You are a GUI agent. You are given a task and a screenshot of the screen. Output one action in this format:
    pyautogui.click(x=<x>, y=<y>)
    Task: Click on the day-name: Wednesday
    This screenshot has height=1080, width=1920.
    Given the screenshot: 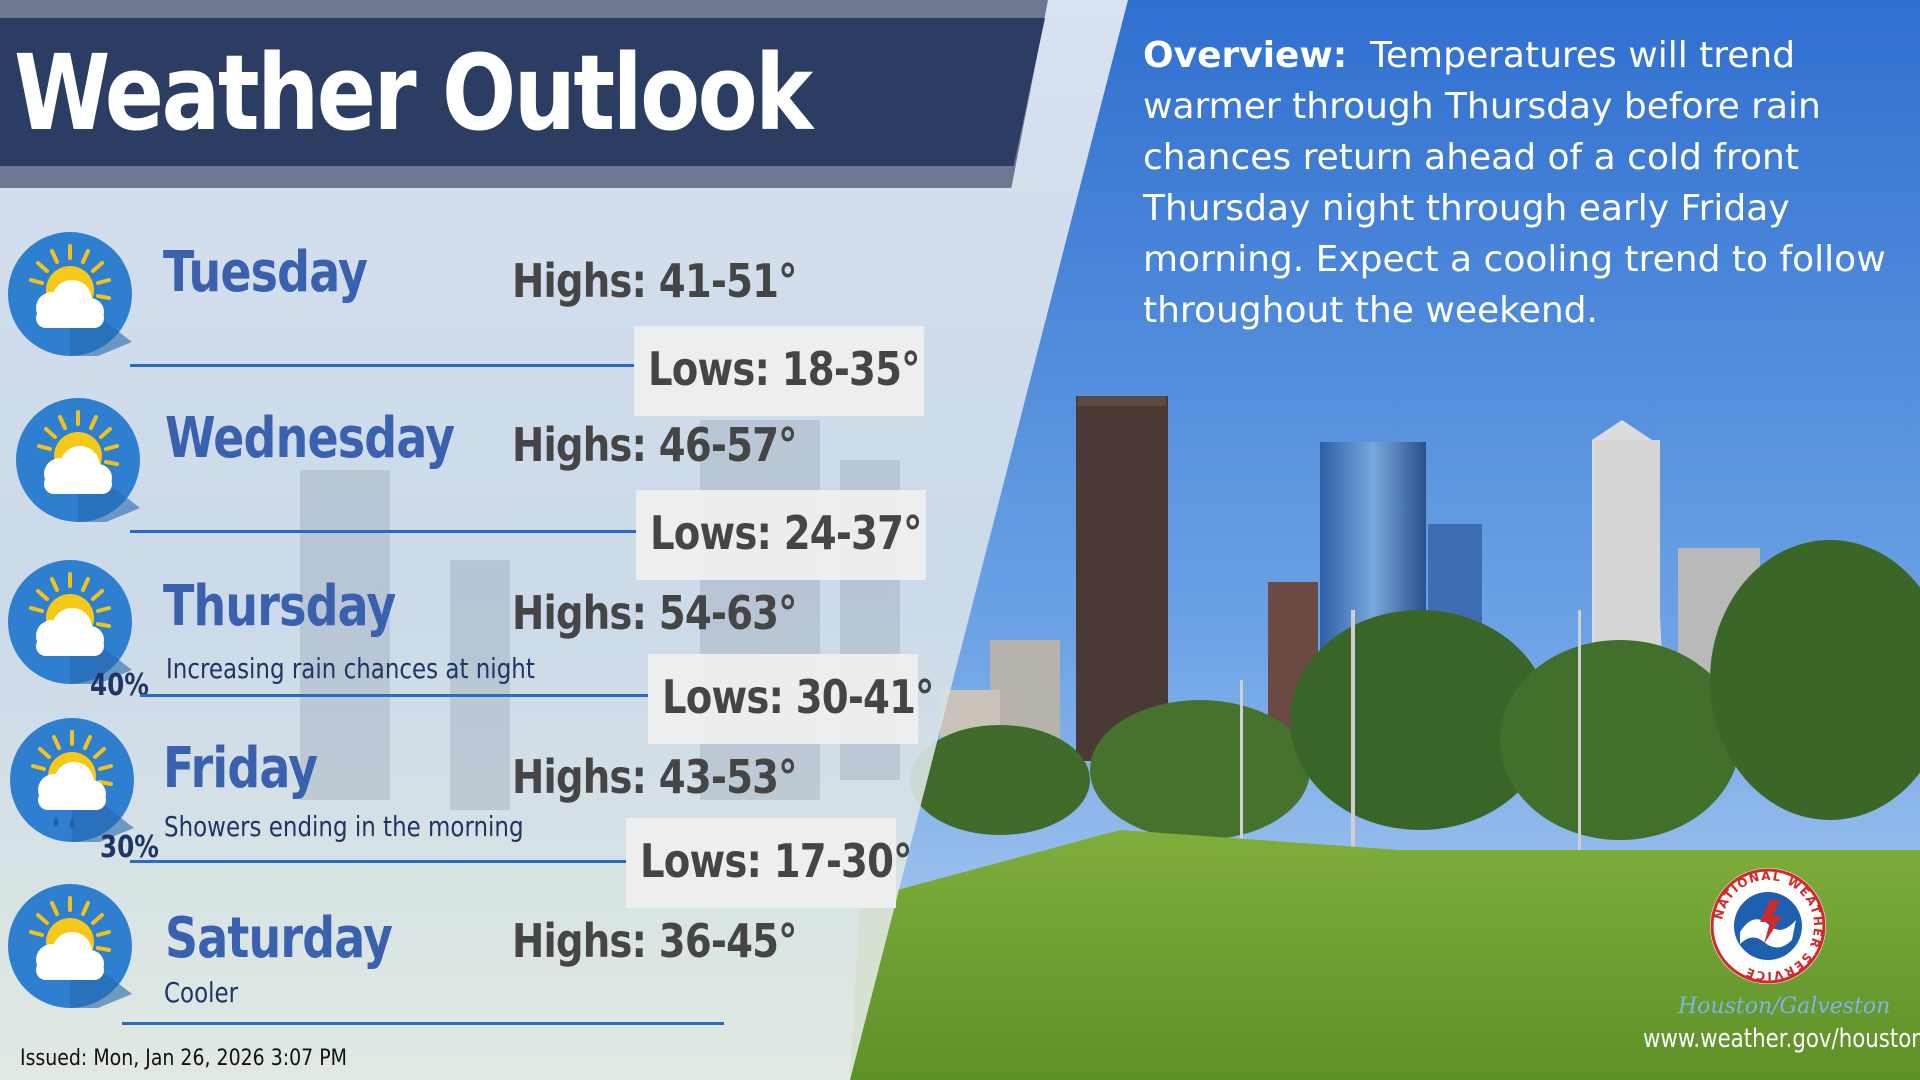 What is the action you would take?
    pyautogui.click(x=310, y=438)
    